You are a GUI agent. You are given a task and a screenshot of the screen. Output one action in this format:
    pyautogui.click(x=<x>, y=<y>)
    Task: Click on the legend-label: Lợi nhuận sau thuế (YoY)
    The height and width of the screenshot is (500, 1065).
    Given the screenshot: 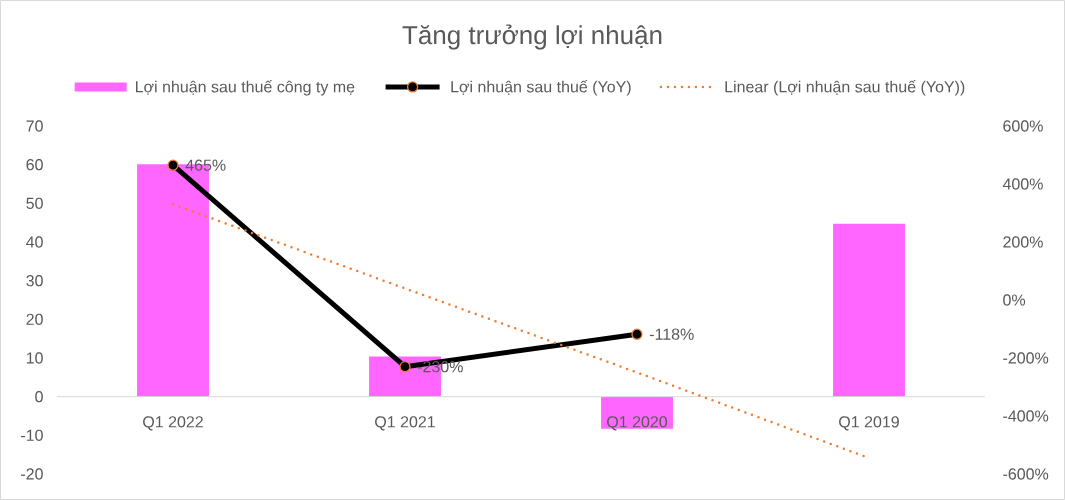 What is the action you would take?
    pyautogui.click(x=541, y=88)
    